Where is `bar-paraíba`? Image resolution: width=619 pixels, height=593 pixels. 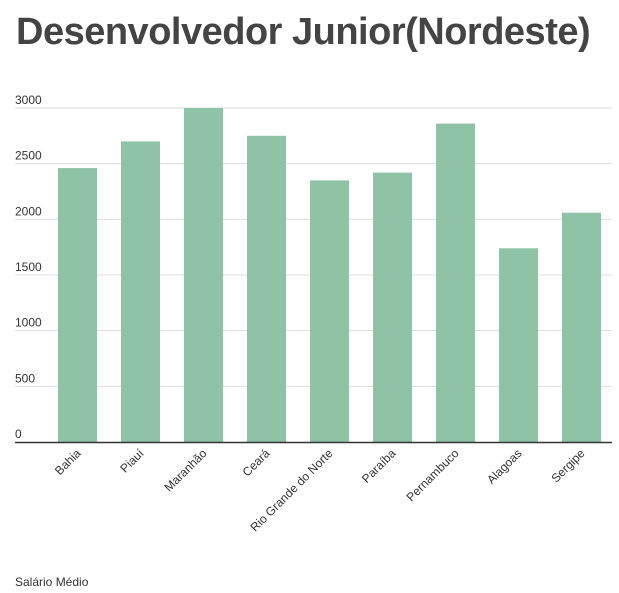 bar-paraíba is located at coordinates (392, 307).